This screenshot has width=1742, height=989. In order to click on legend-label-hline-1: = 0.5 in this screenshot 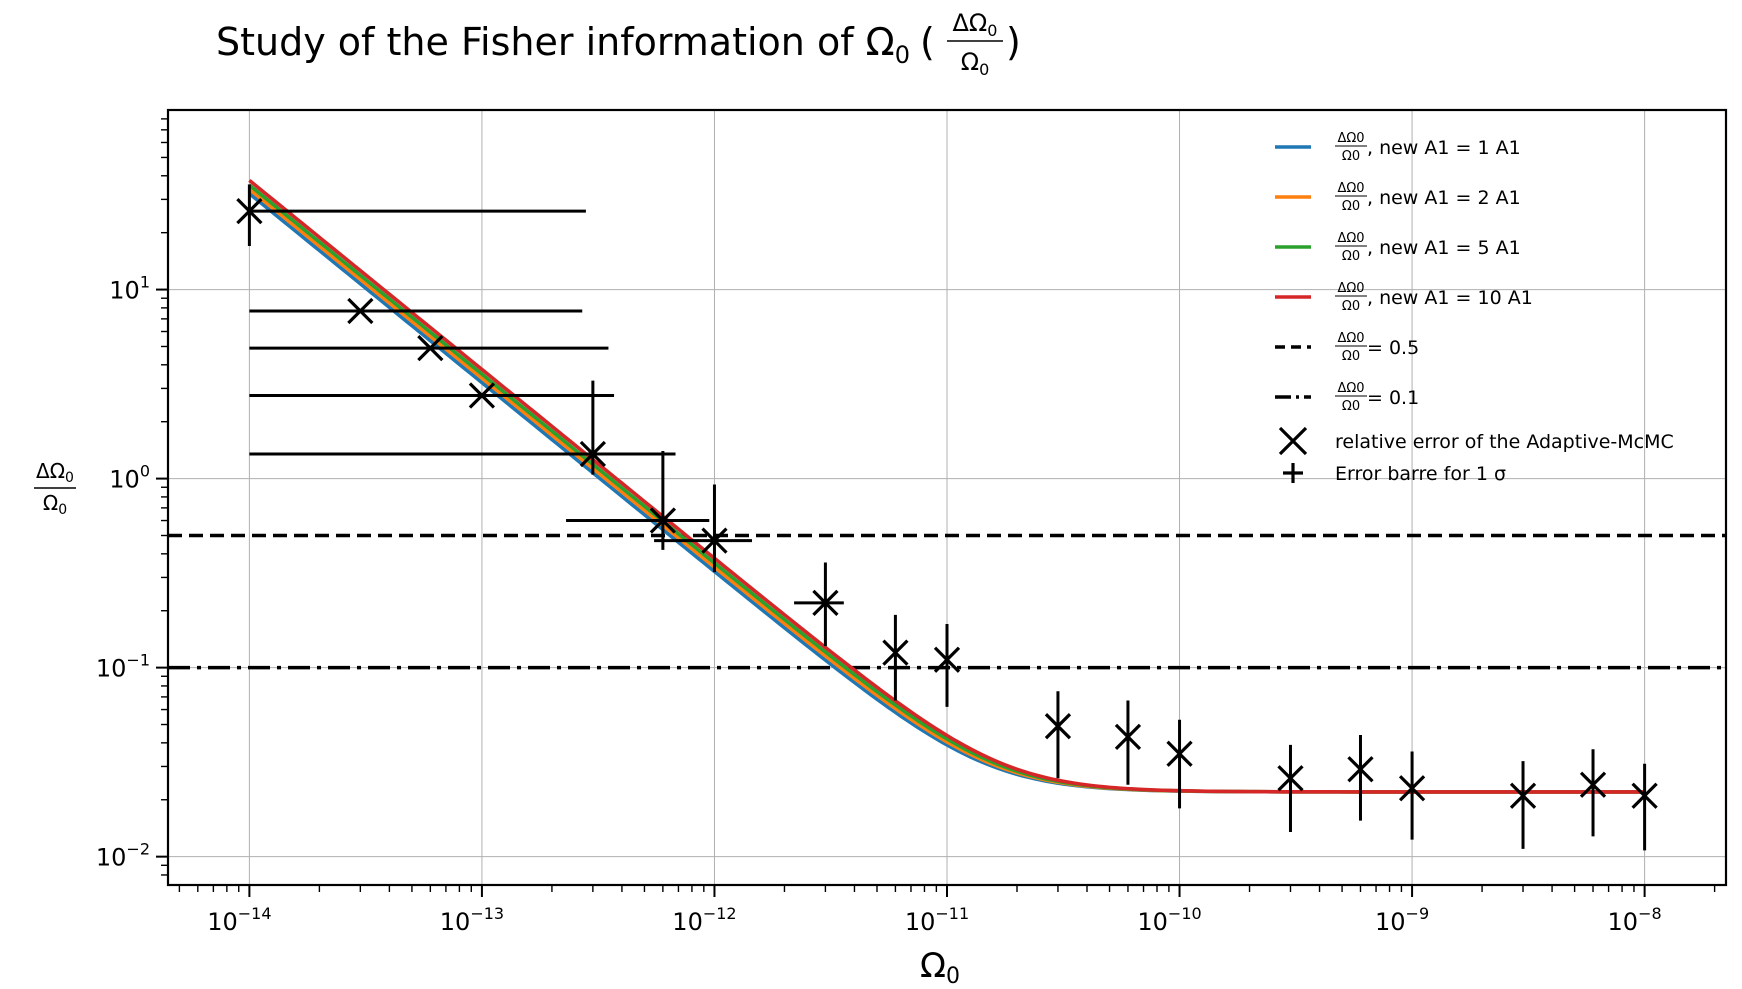, I will do `click(1393, 348)`.